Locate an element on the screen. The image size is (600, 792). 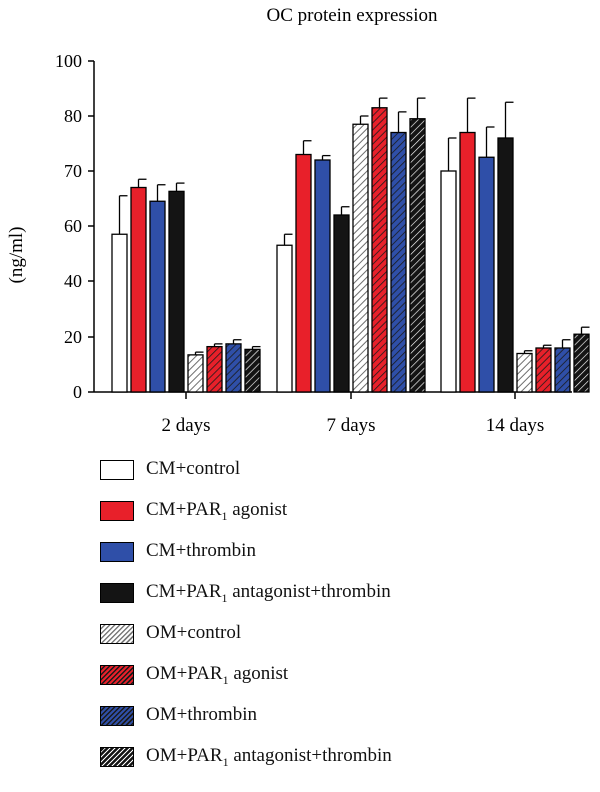
legend-item: CM+PAR1 antagonist+thrombin is located at coordinates (310, 594).